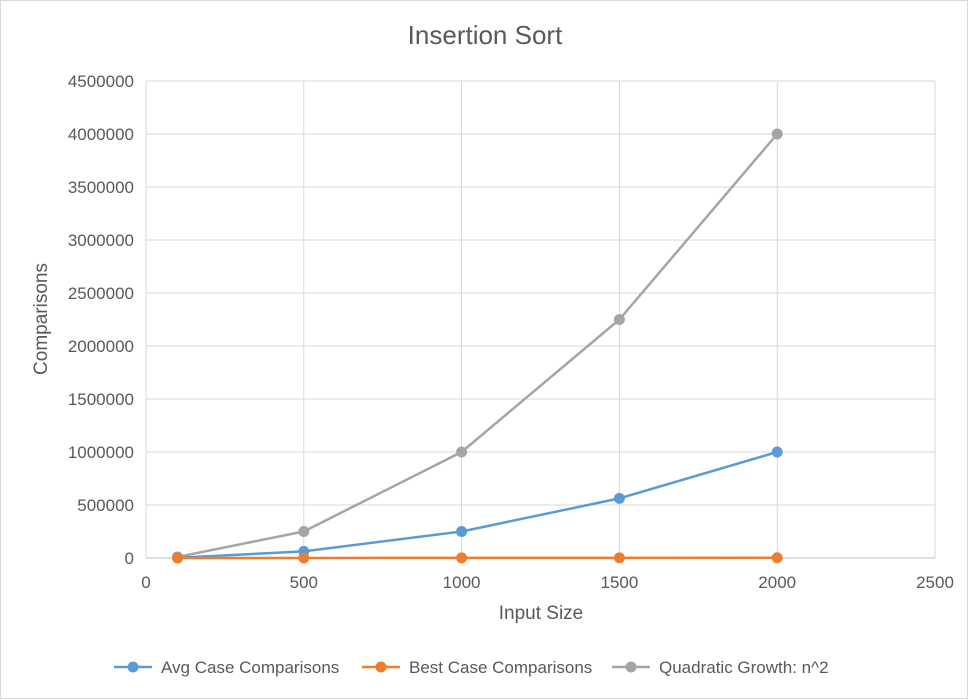 The height and width of the screenshot is (700, 968). What do you see at coordinates (101, 134) in the screenshot?
I see `y-tick-label: 4000000` at bounding box center [101, 134].